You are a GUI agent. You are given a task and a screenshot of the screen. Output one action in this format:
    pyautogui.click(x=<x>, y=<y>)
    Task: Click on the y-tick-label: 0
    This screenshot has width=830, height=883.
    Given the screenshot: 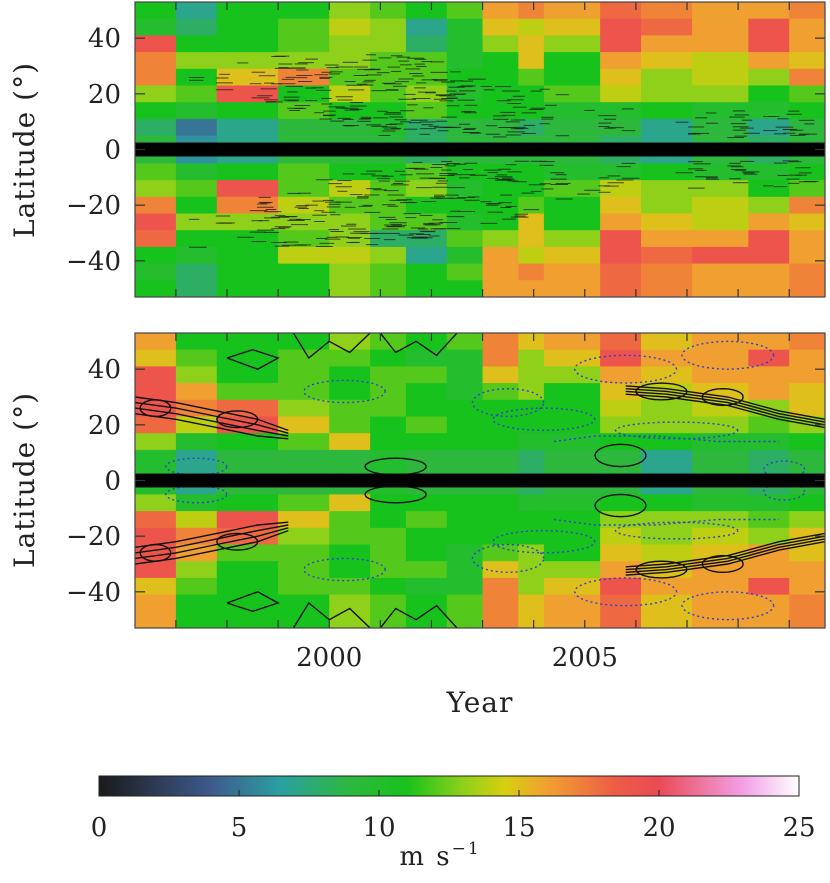 What is the action you would take?
    pyautogui.click(x=112, y=151)
    